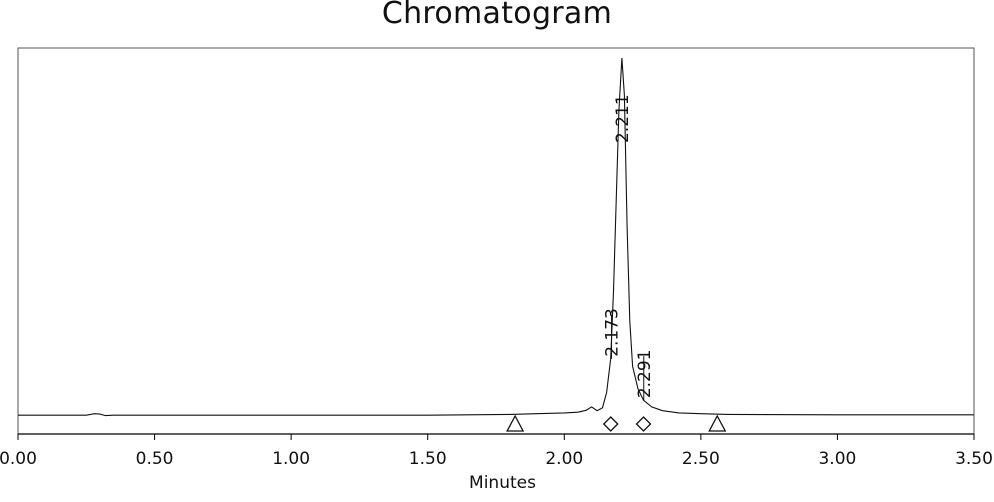 The height and width of the screenshot is (502, 994). I want to click on peak-label: 2.291, so click(645, 373).